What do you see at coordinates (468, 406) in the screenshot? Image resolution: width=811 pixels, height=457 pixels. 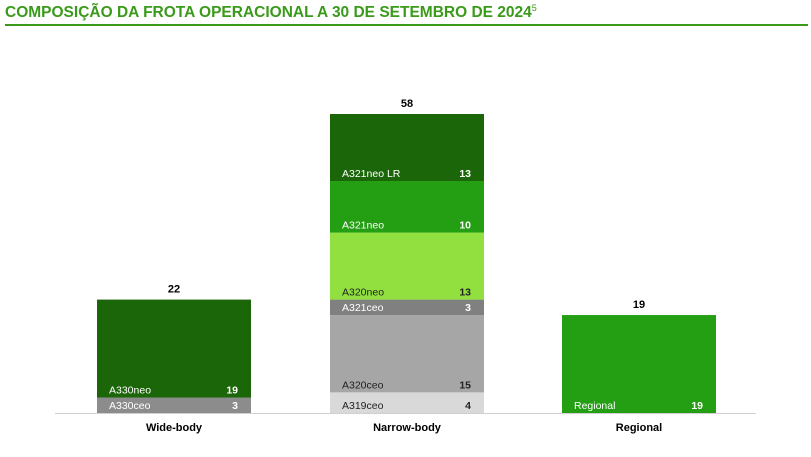 I see `segment-value-a319ceo: 4` at bounding box center [468, 406].